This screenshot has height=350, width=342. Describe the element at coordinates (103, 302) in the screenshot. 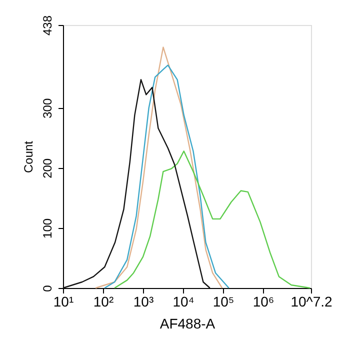

I see `x-tick-label: 10²` at that location.